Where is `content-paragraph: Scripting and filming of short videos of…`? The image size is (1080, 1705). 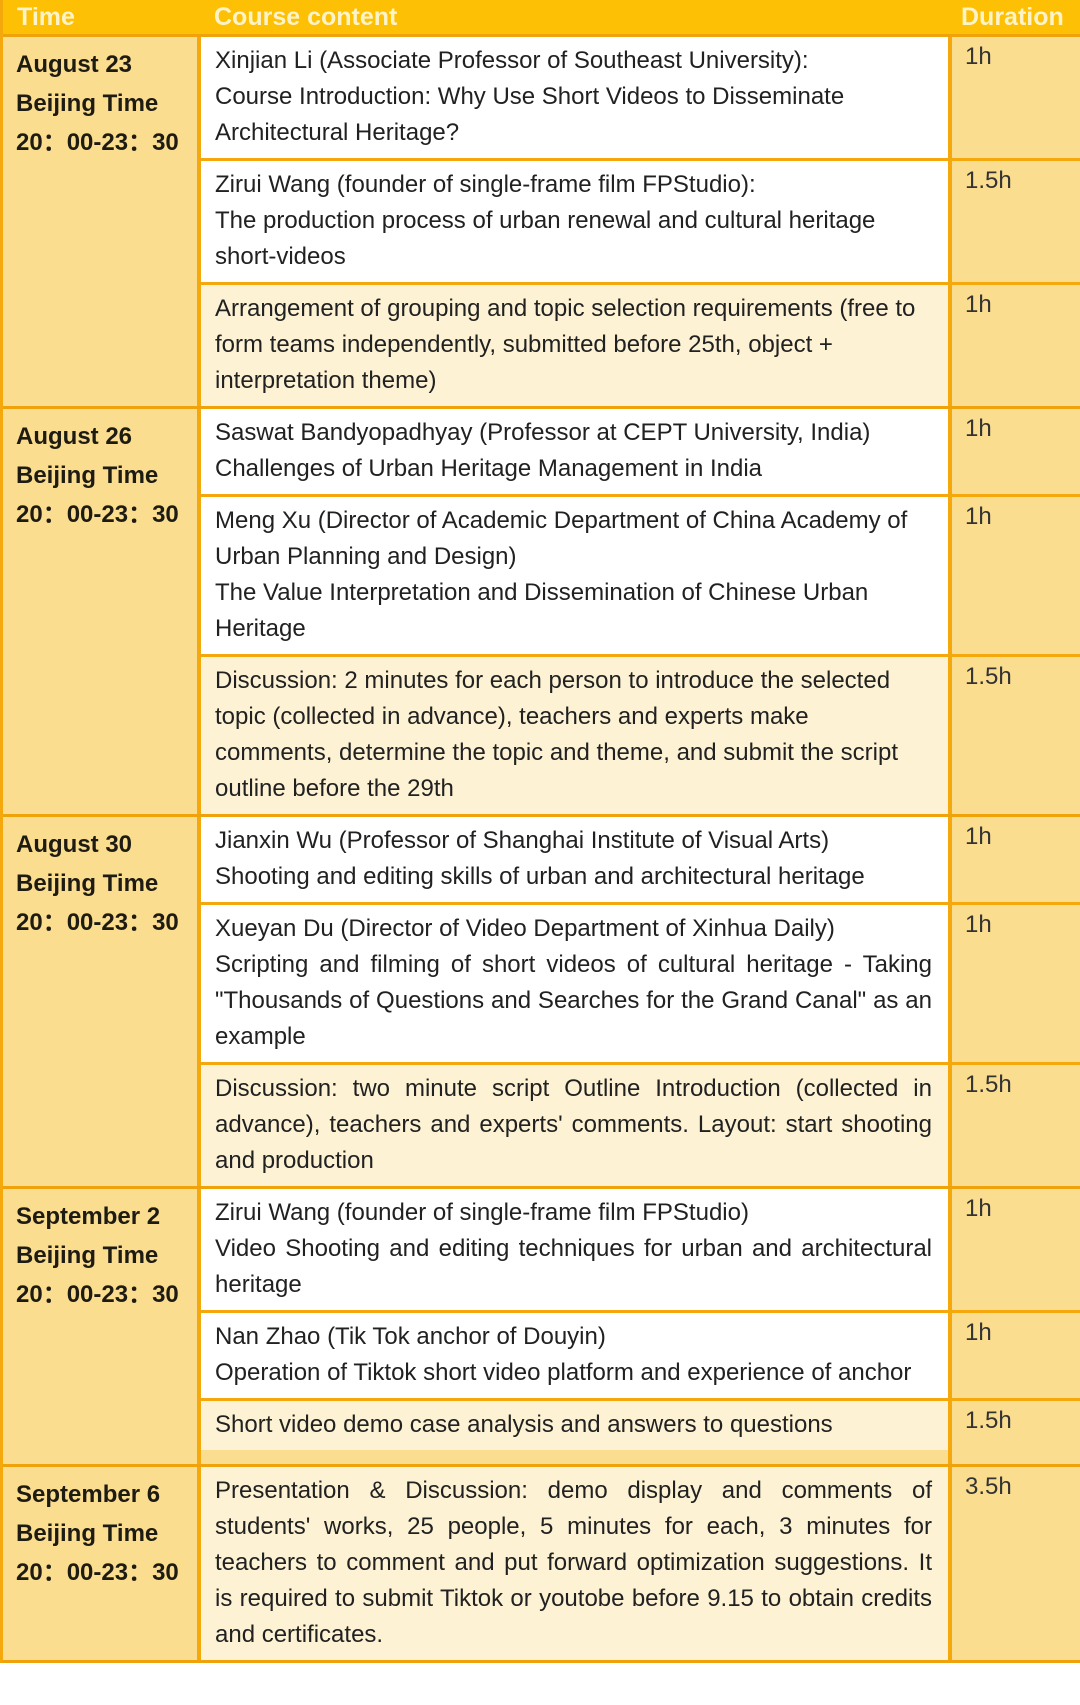
content-paragraph: Scripting and filming of short videos of… is located at coordinates (573, 1000).